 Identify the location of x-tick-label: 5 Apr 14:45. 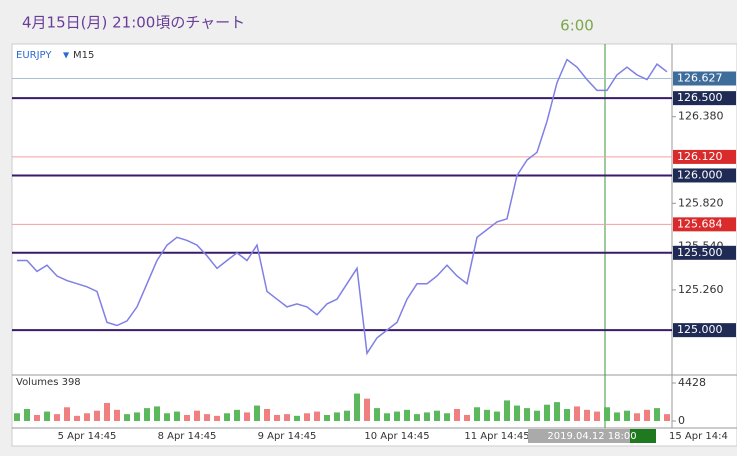
(87, 436).